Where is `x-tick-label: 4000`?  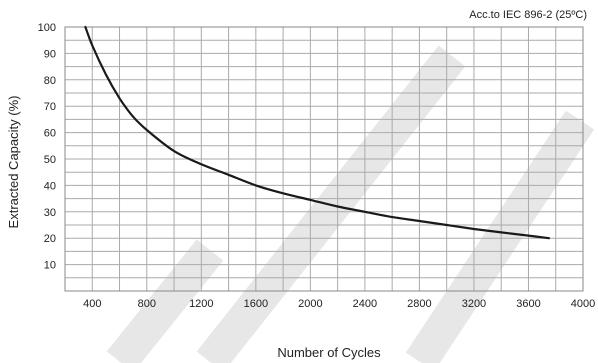
x-tick-label: 4000 is located at coordinates (583, 304).